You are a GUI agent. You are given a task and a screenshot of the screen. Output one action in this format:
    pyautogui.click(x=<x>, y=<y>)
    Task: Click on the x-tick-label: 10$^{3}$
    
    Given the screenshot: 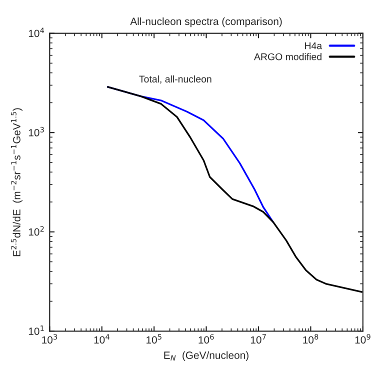 What is the action you would take?
    pyautogui.click(x=50, y=339)
    